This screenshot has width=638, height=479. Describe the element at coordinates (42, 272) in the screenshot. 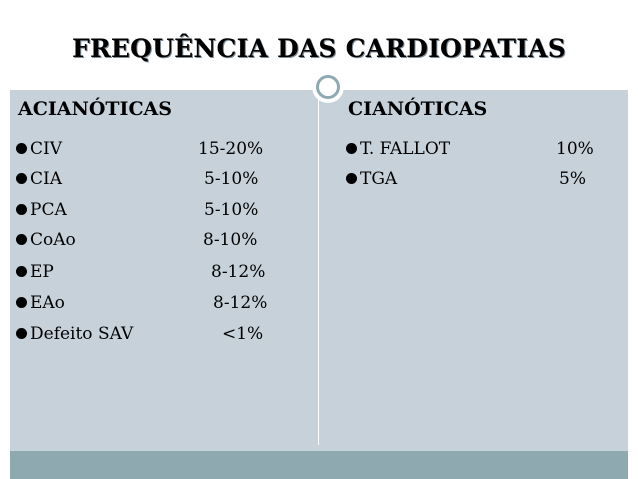

I see `list-item-label: EP` at that location.